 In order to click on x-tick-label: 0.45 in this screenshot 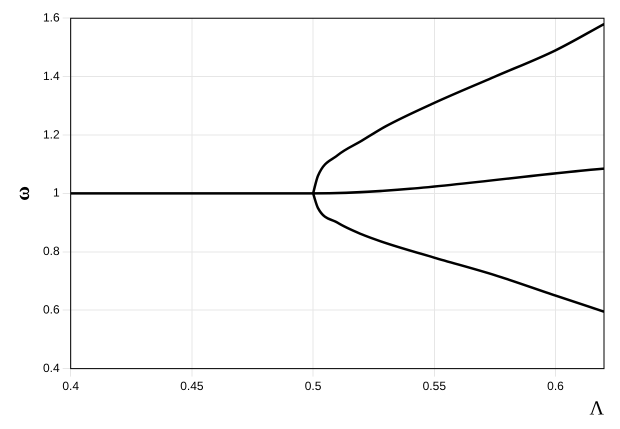, I will do `click(192, 386)`.